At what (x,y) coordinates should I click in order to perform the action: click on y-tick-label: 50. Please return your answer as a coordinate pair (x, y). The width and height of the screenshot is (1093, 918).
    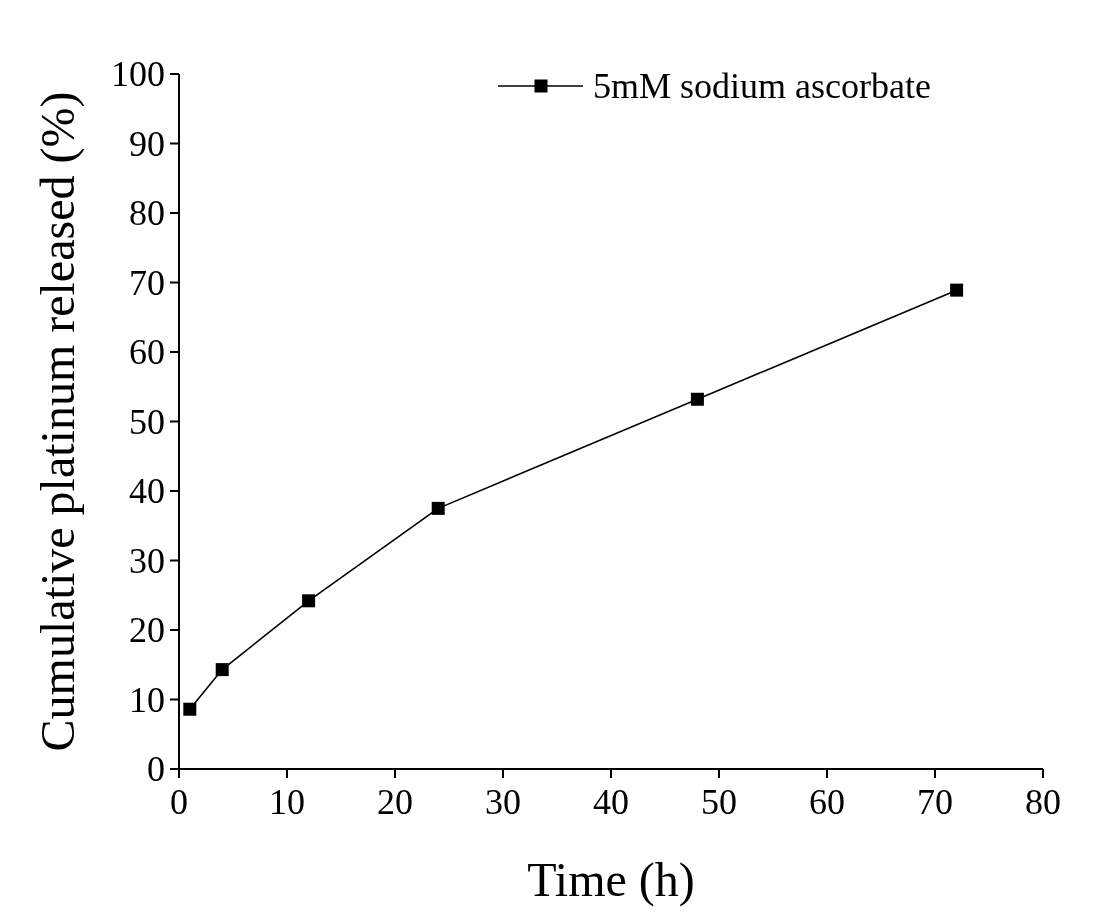
    Looking at the image, I should click on (147, 421).